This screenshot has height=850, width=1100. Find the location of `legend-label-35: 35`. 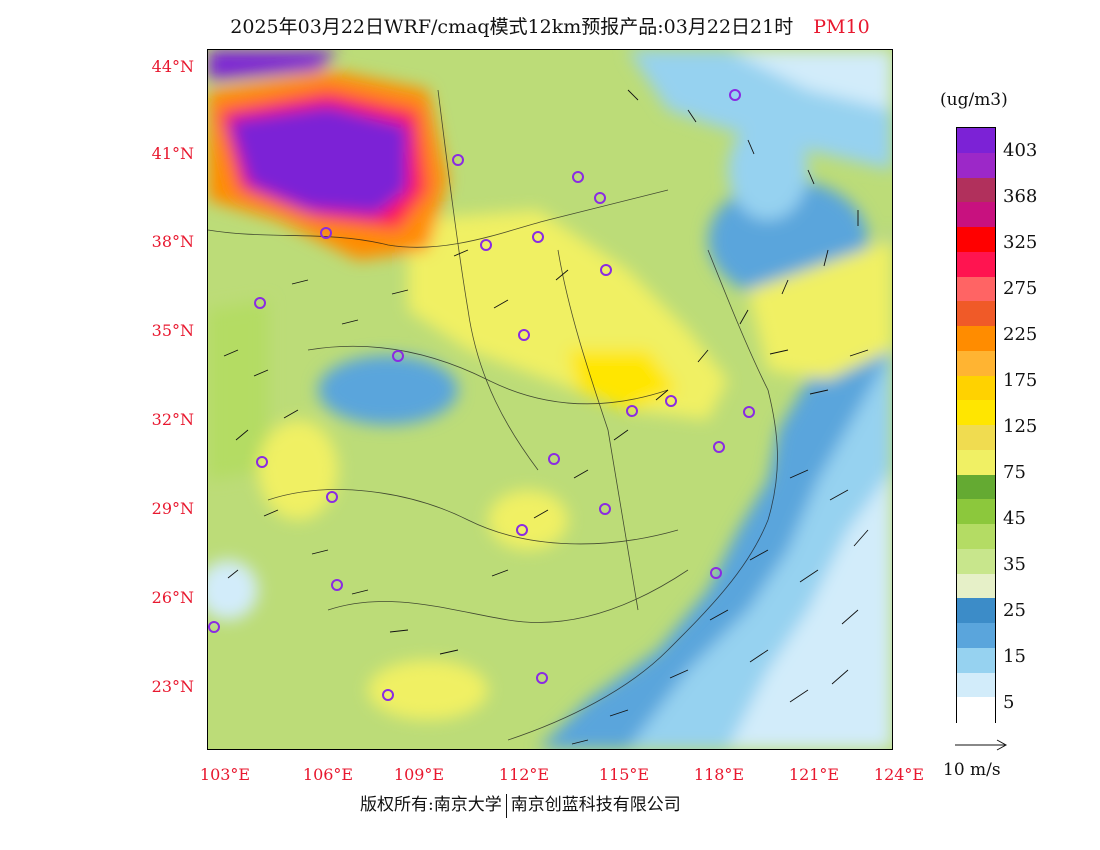

legend-label-35: 35 is located at coordinates (1014, 564).